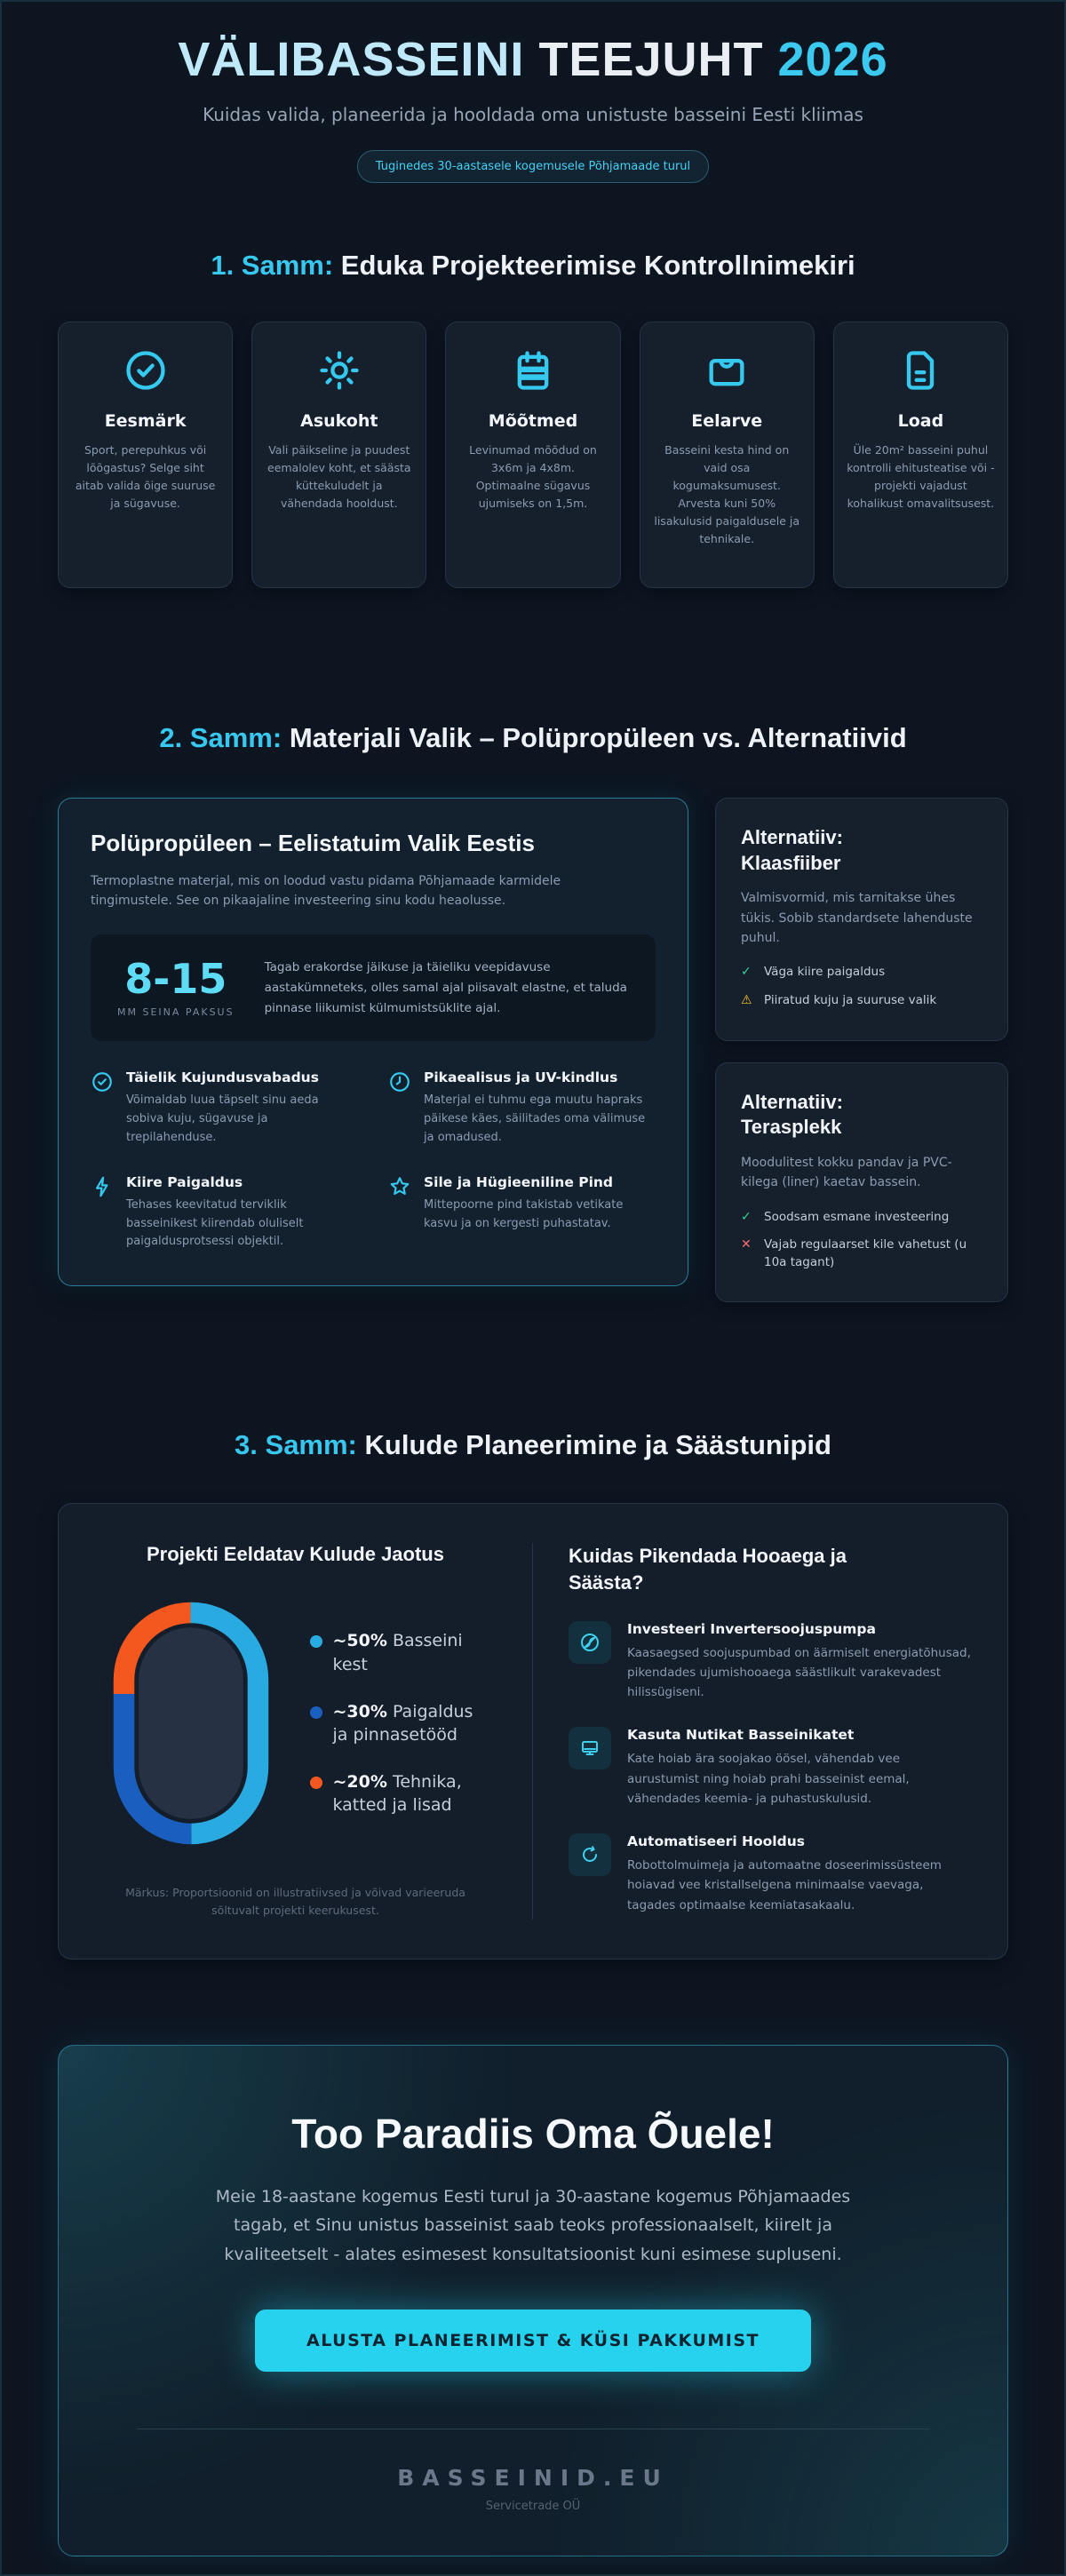 The height and width of the screenshot is (2576, 1066). I want to click on pool-cover-icon, so click(590, 1748).